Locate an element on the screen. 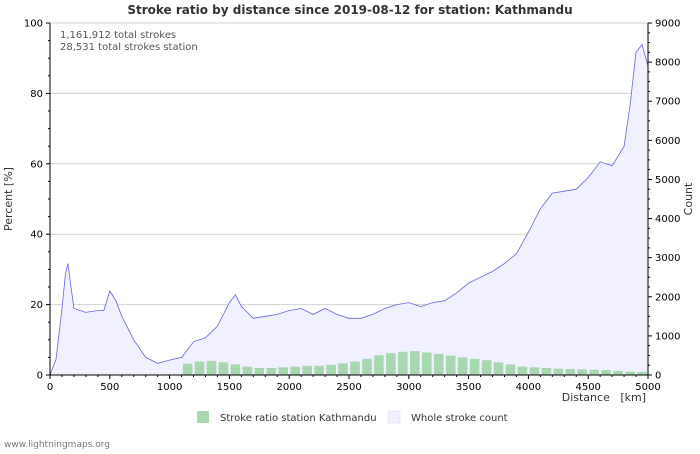 This screenshot has width=700, height=454. y-right-tick-label: 0 is located at coordinates (658, 376).